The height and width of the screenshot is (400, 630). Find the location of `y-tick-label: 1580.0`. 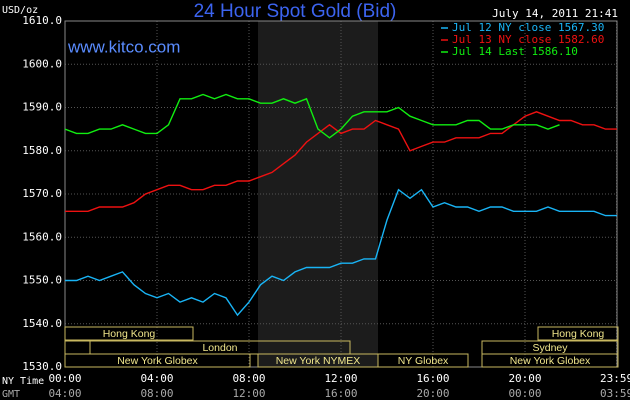

y-tick-label: 1580.0 is located at coordinates (42, 150).